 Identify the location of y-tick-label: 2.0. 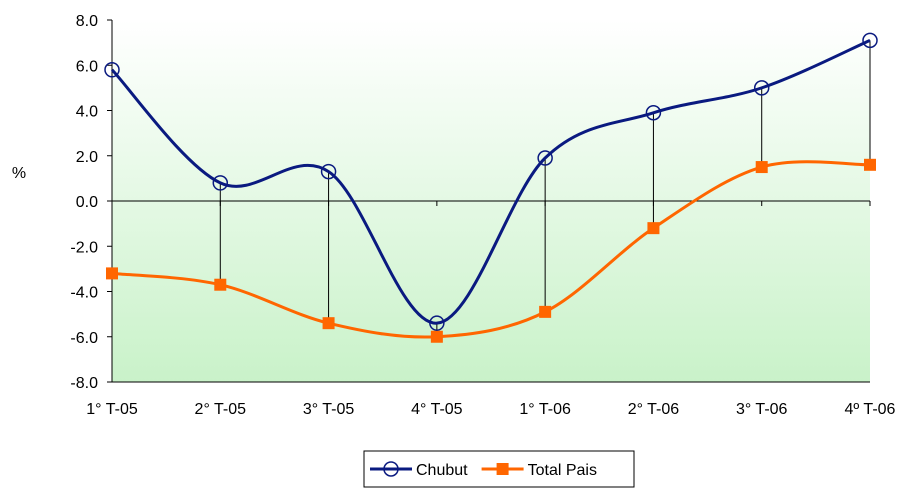
(87, 157).